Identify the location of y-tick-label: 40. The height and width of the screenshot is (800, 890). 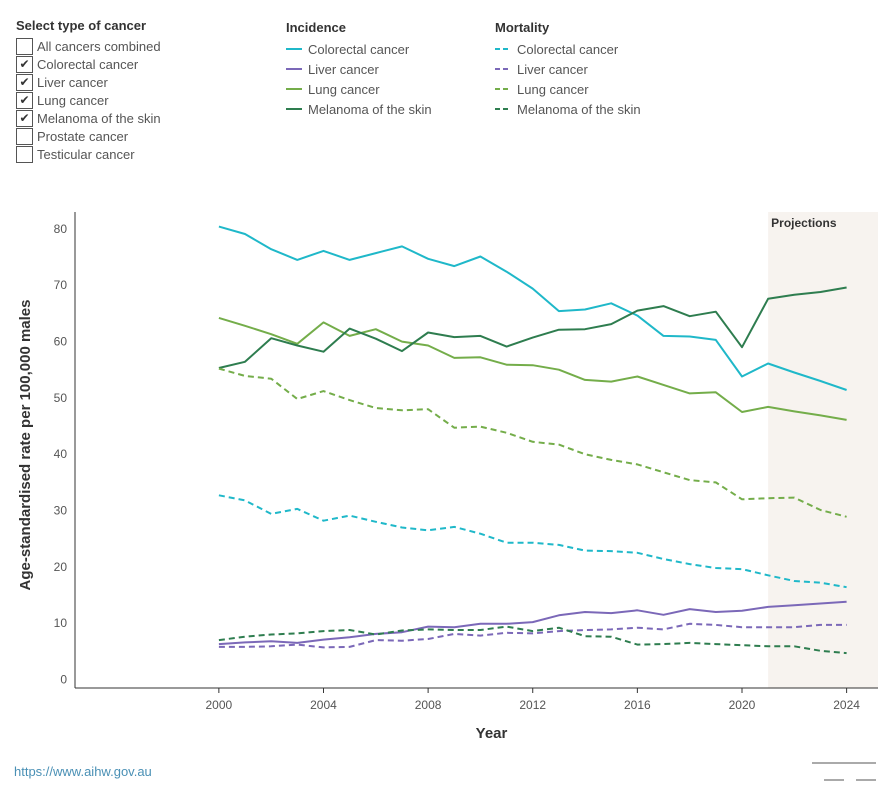
(61, 454).